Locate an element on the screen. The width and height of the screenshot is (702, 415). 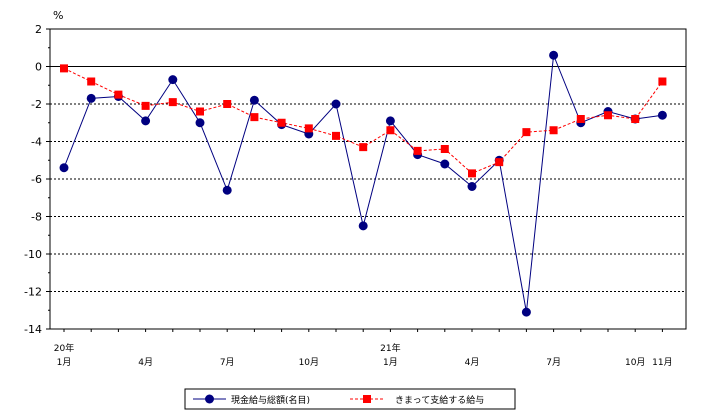
y-tick-label: -12 is located at coordinates (33, 292).